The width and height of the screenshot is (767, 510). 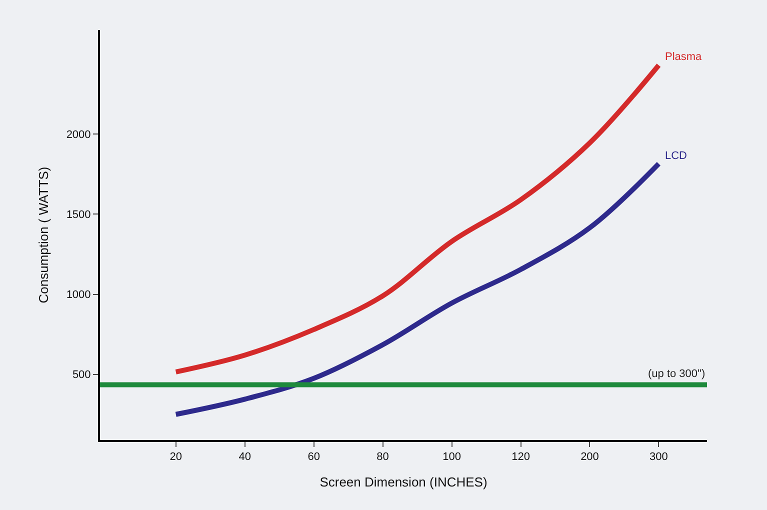 What do you see at coordinates (451, 457) in the screenshot?
I see `x-tick-label: 100` at bounding box center [451, 457].